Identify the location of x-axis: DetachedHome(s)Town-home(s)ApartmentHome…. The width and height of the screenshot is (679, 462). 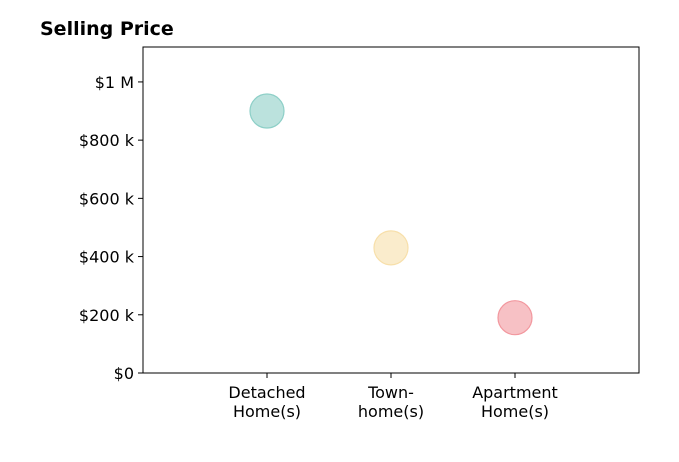
(393, 397).